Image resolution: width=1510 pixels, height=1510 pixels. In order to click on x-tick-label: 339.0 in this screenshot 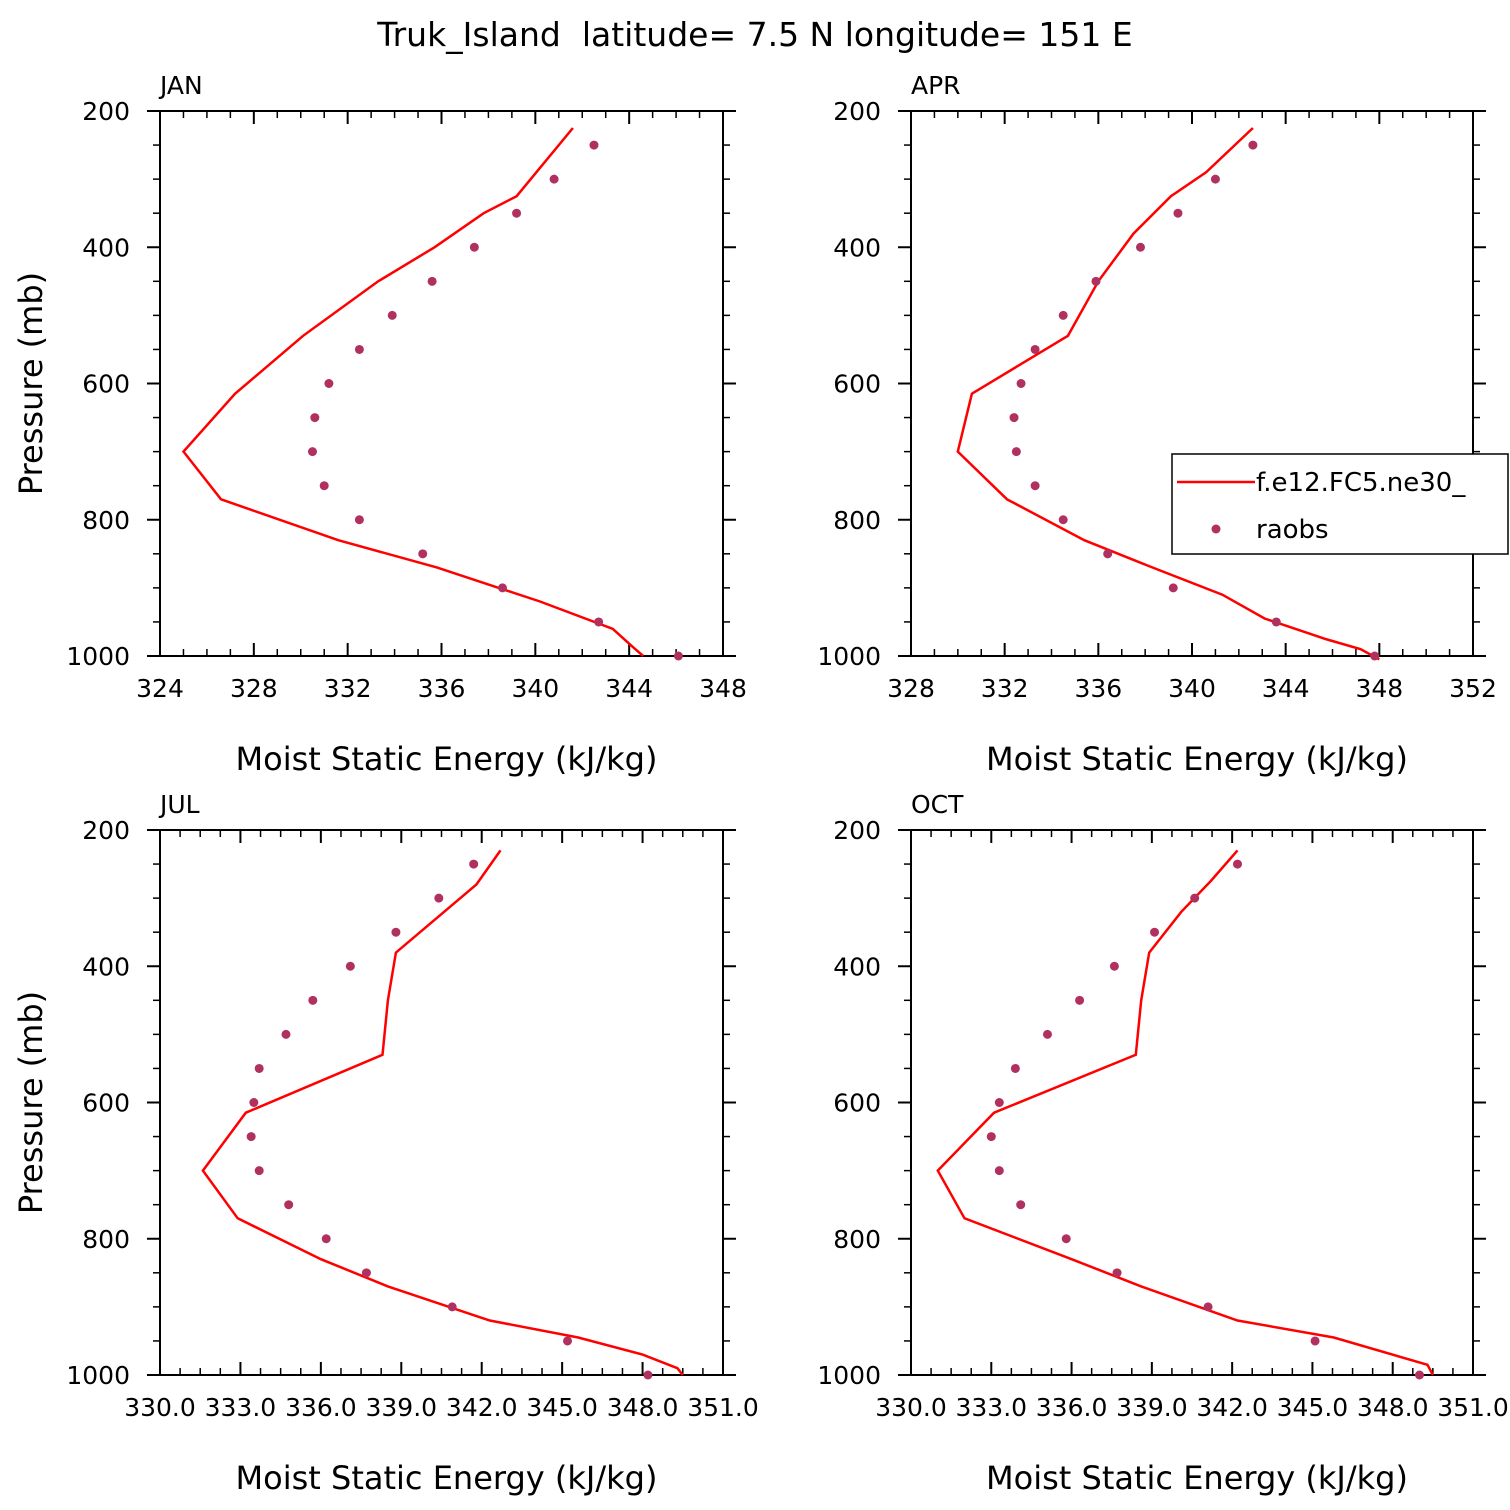, I will do `click(1152, 1407)`.